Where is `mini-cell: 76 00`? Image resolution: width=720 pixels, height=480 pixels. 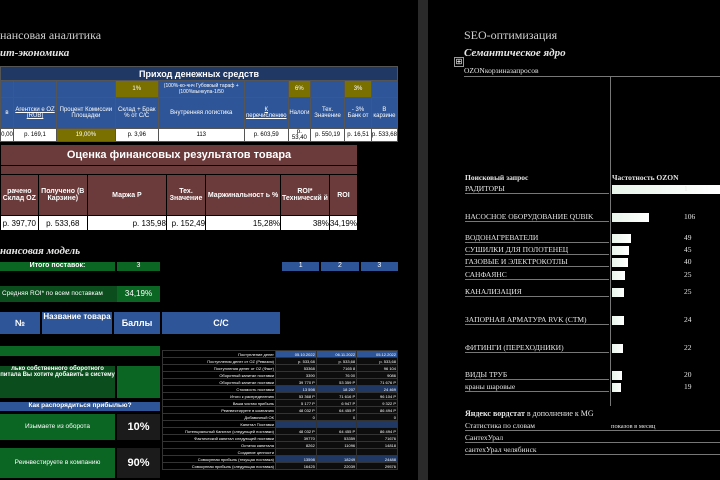 mini-cell: 76 00 is located at coordinates (336, 375).